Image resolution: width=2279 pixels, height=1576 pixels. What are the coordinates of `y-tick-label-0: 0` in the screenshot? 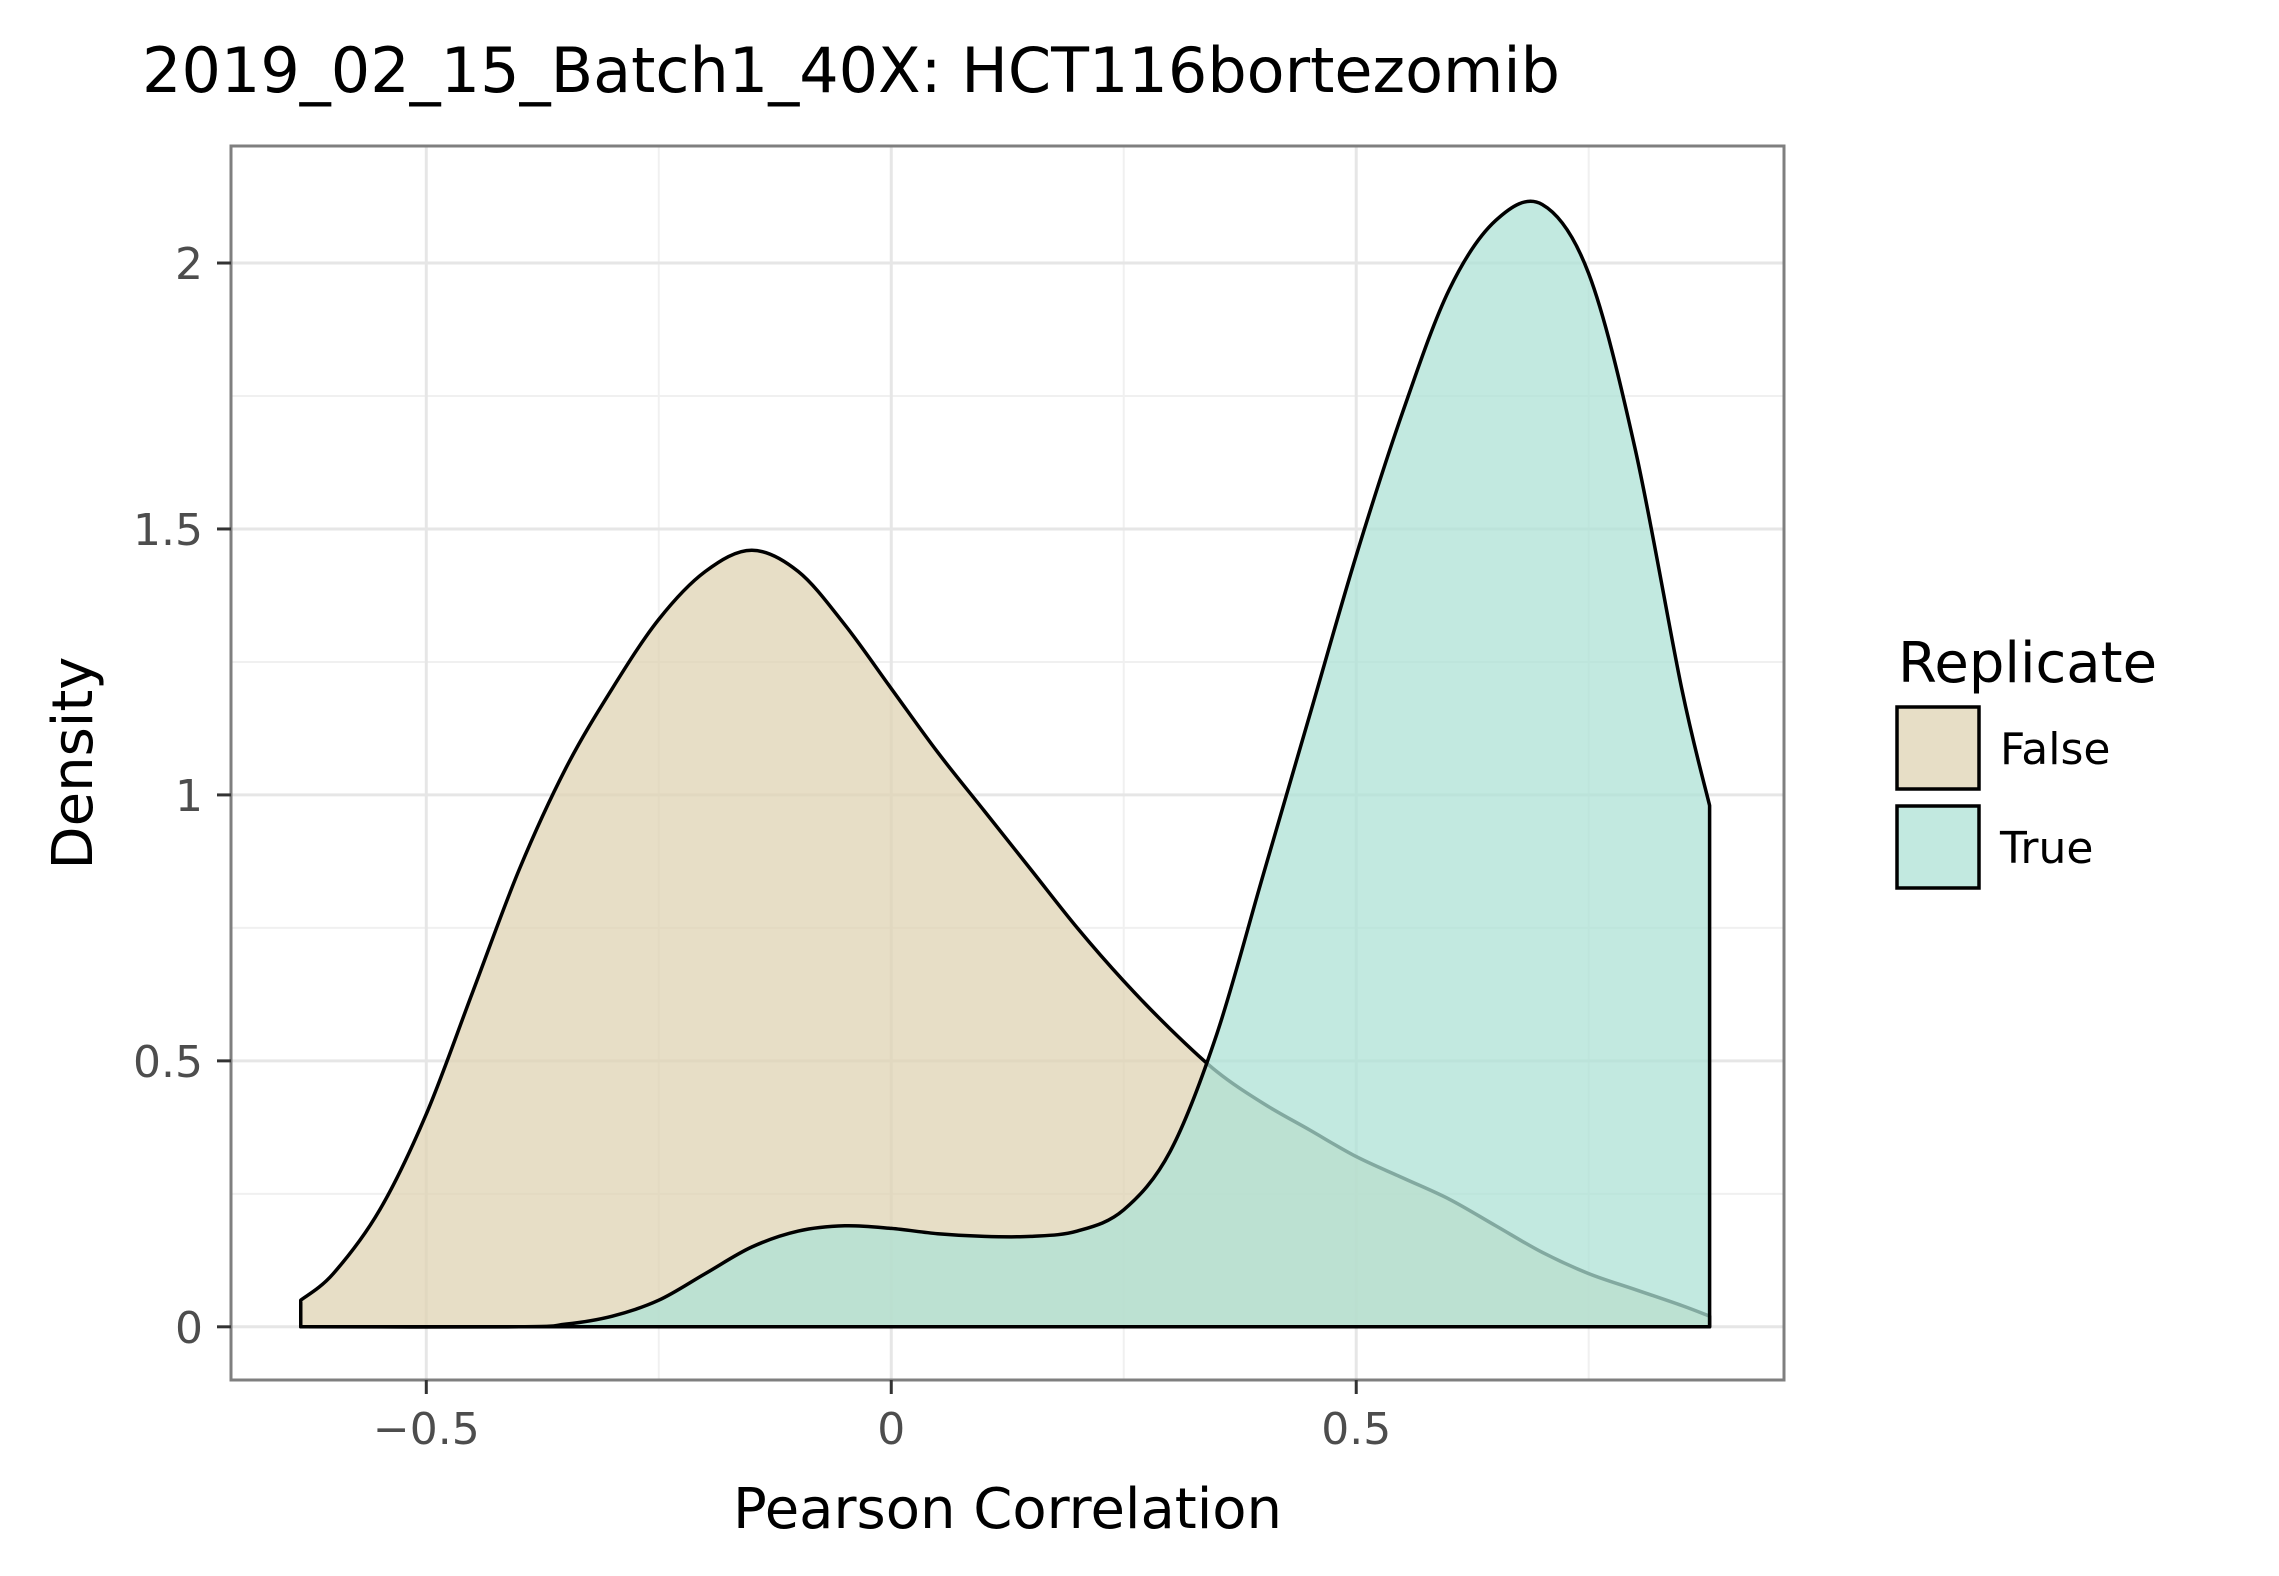 It's located at (189, 1328).